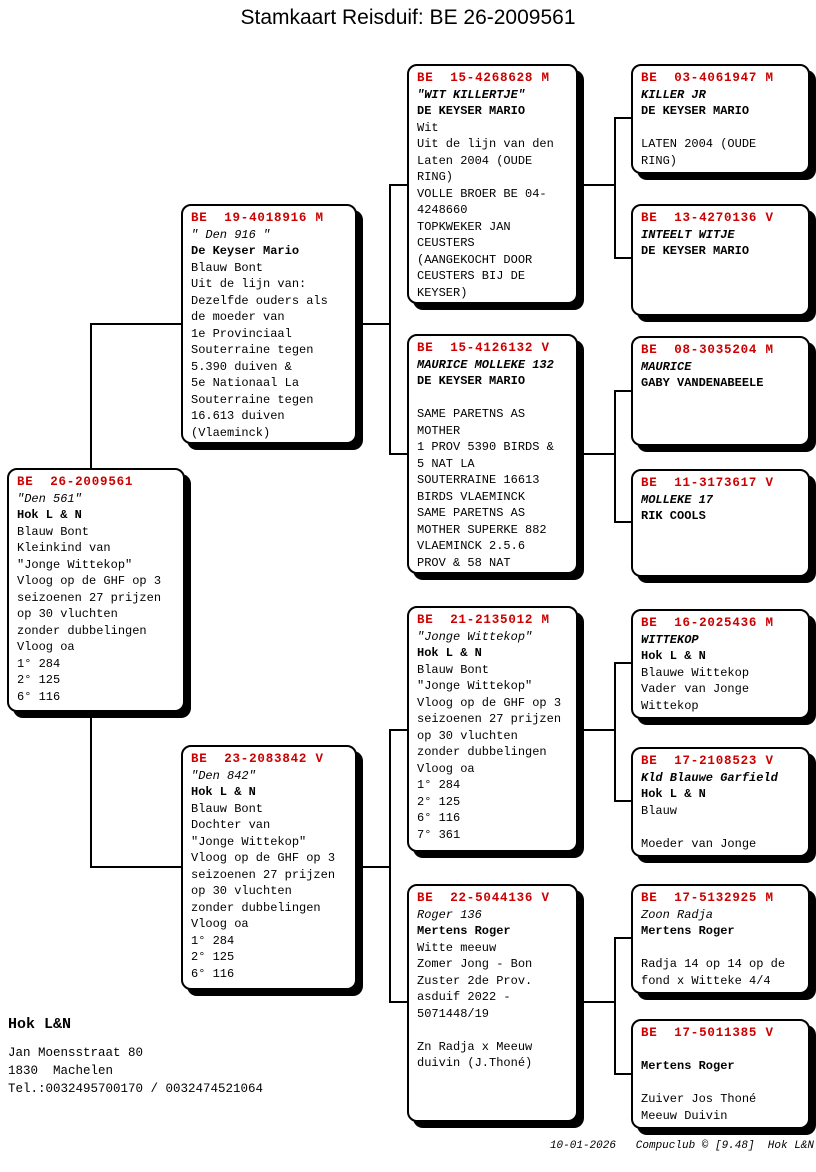 This screenshot has height=1172, width=816. What do you see at coordinates (713, 972) in the screenshot?
I see `pigeon-details: Radja 14 op 14 op de fond x Witteke 4/4` at bounding box center [713, 972].